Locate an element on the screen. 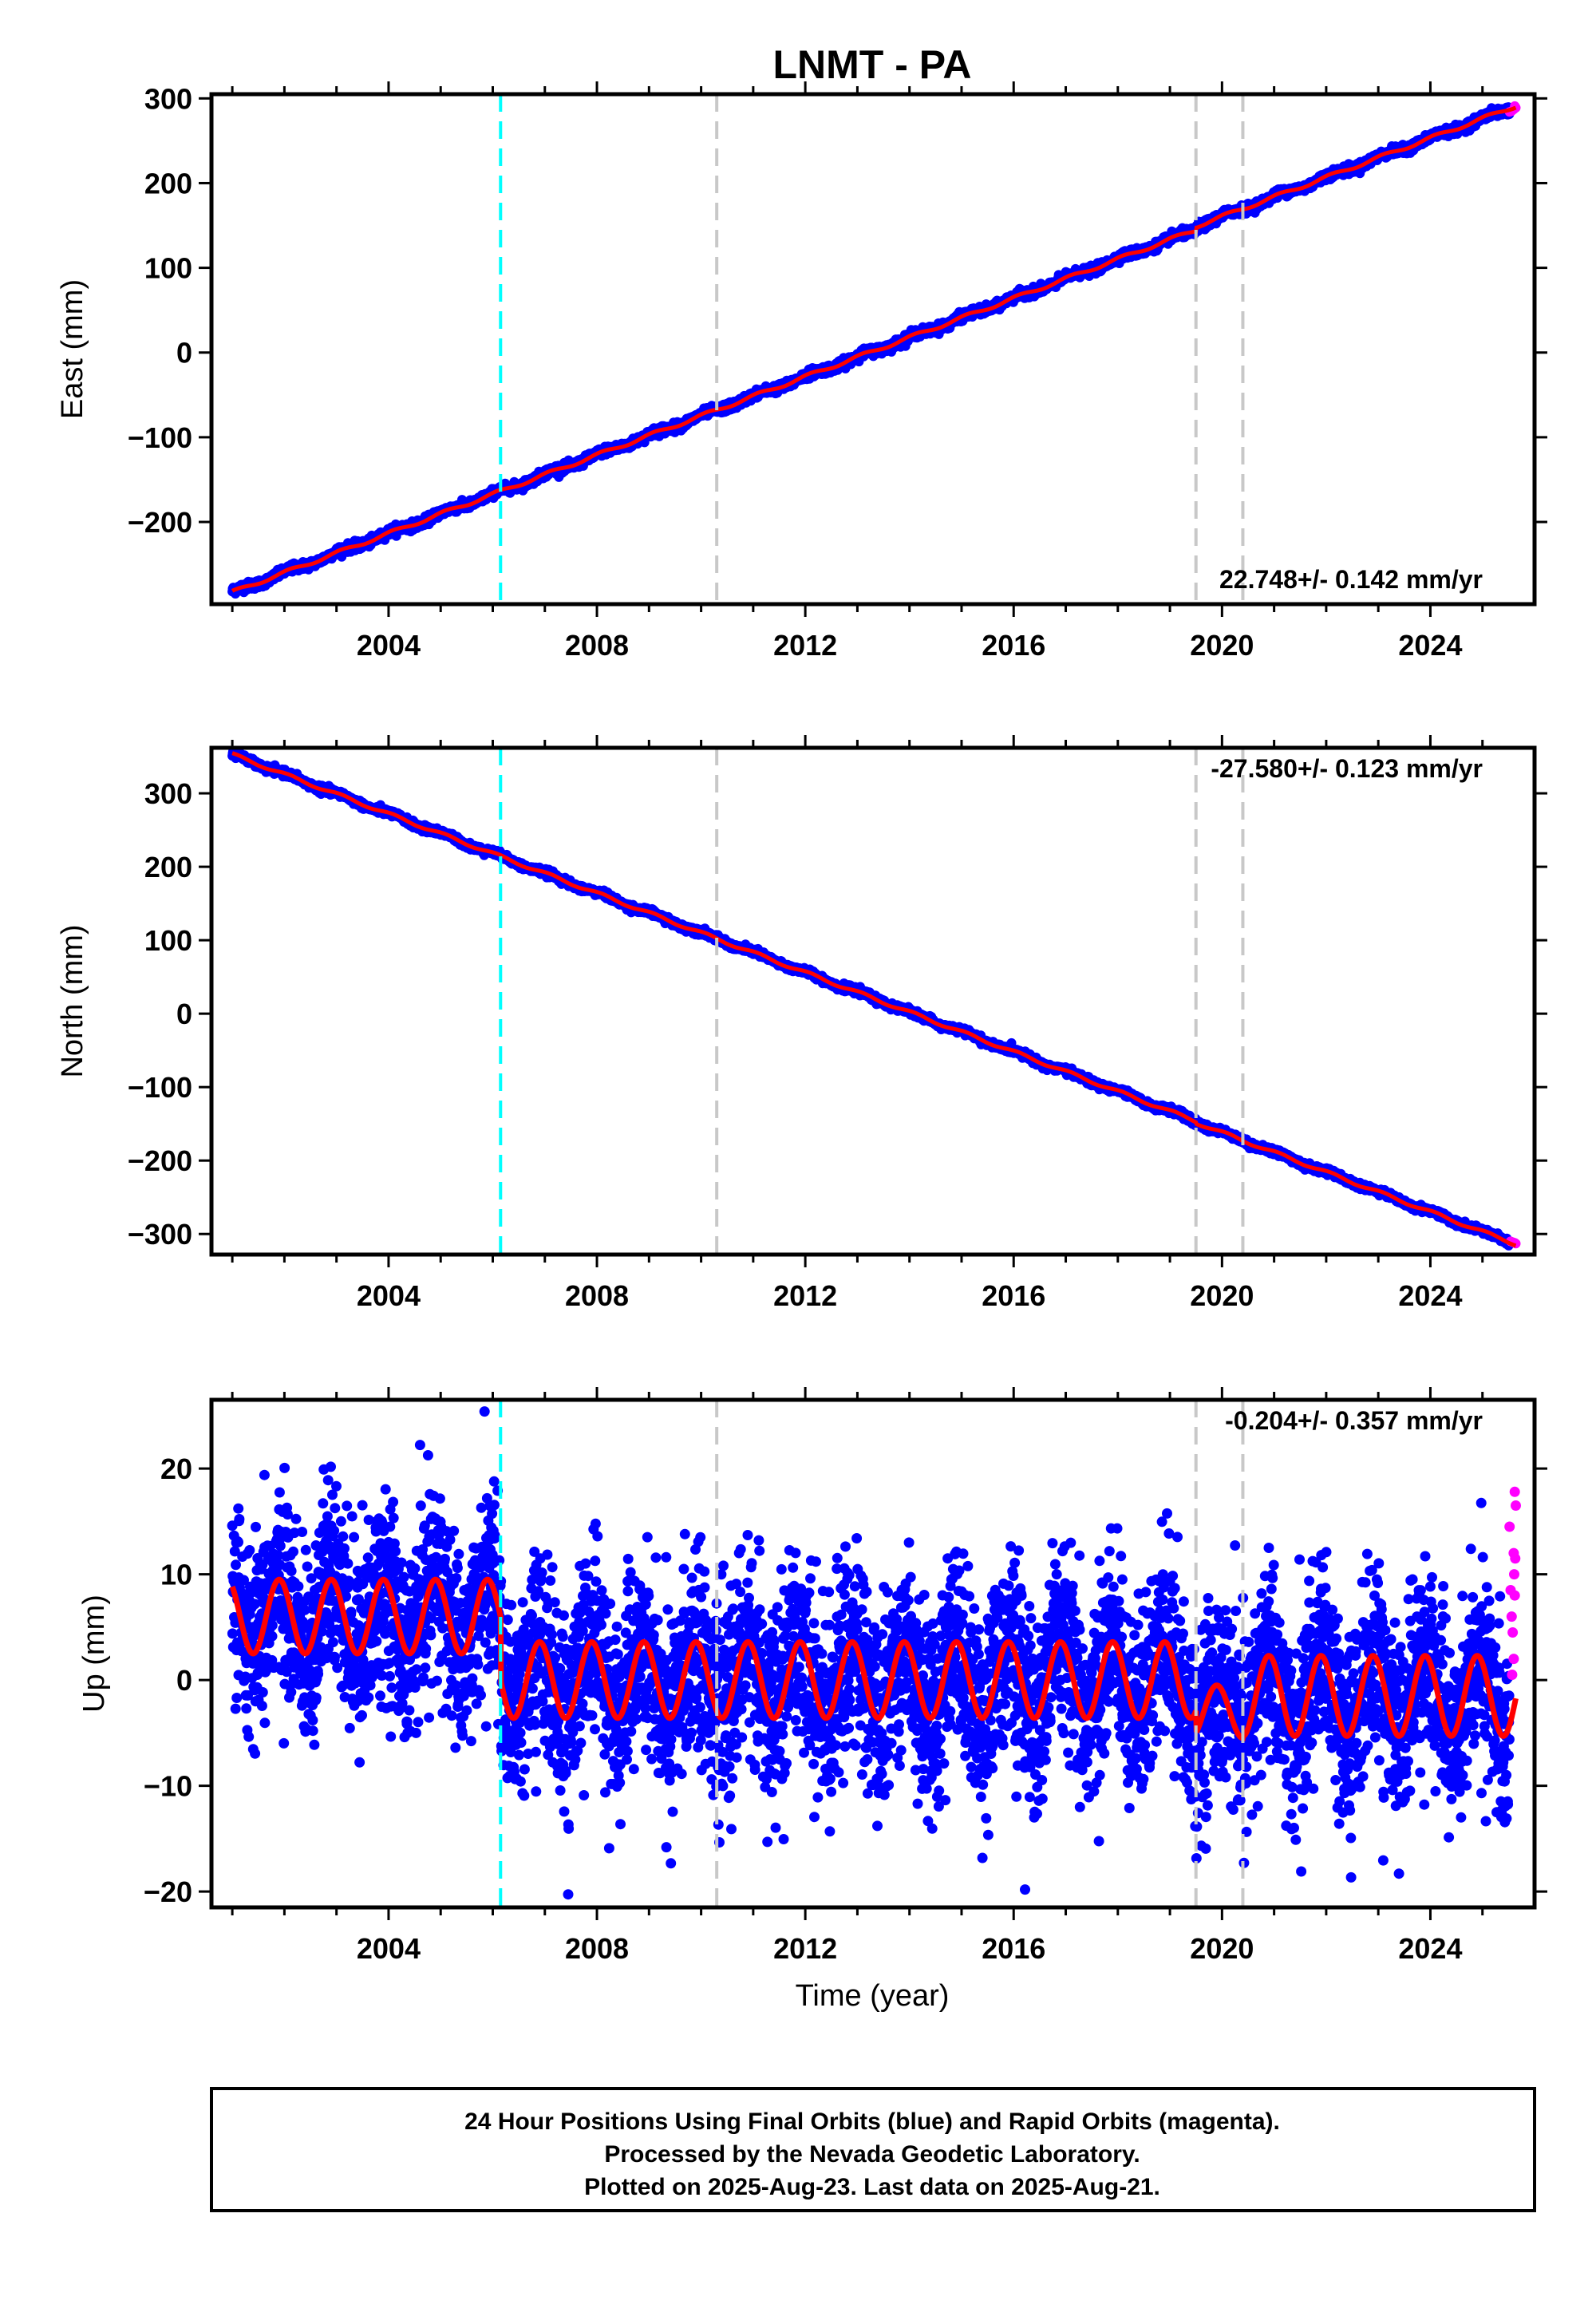  east-rate-label: 22.748+/- 0.142 mm/yr is located at coordinates (1351, 579).